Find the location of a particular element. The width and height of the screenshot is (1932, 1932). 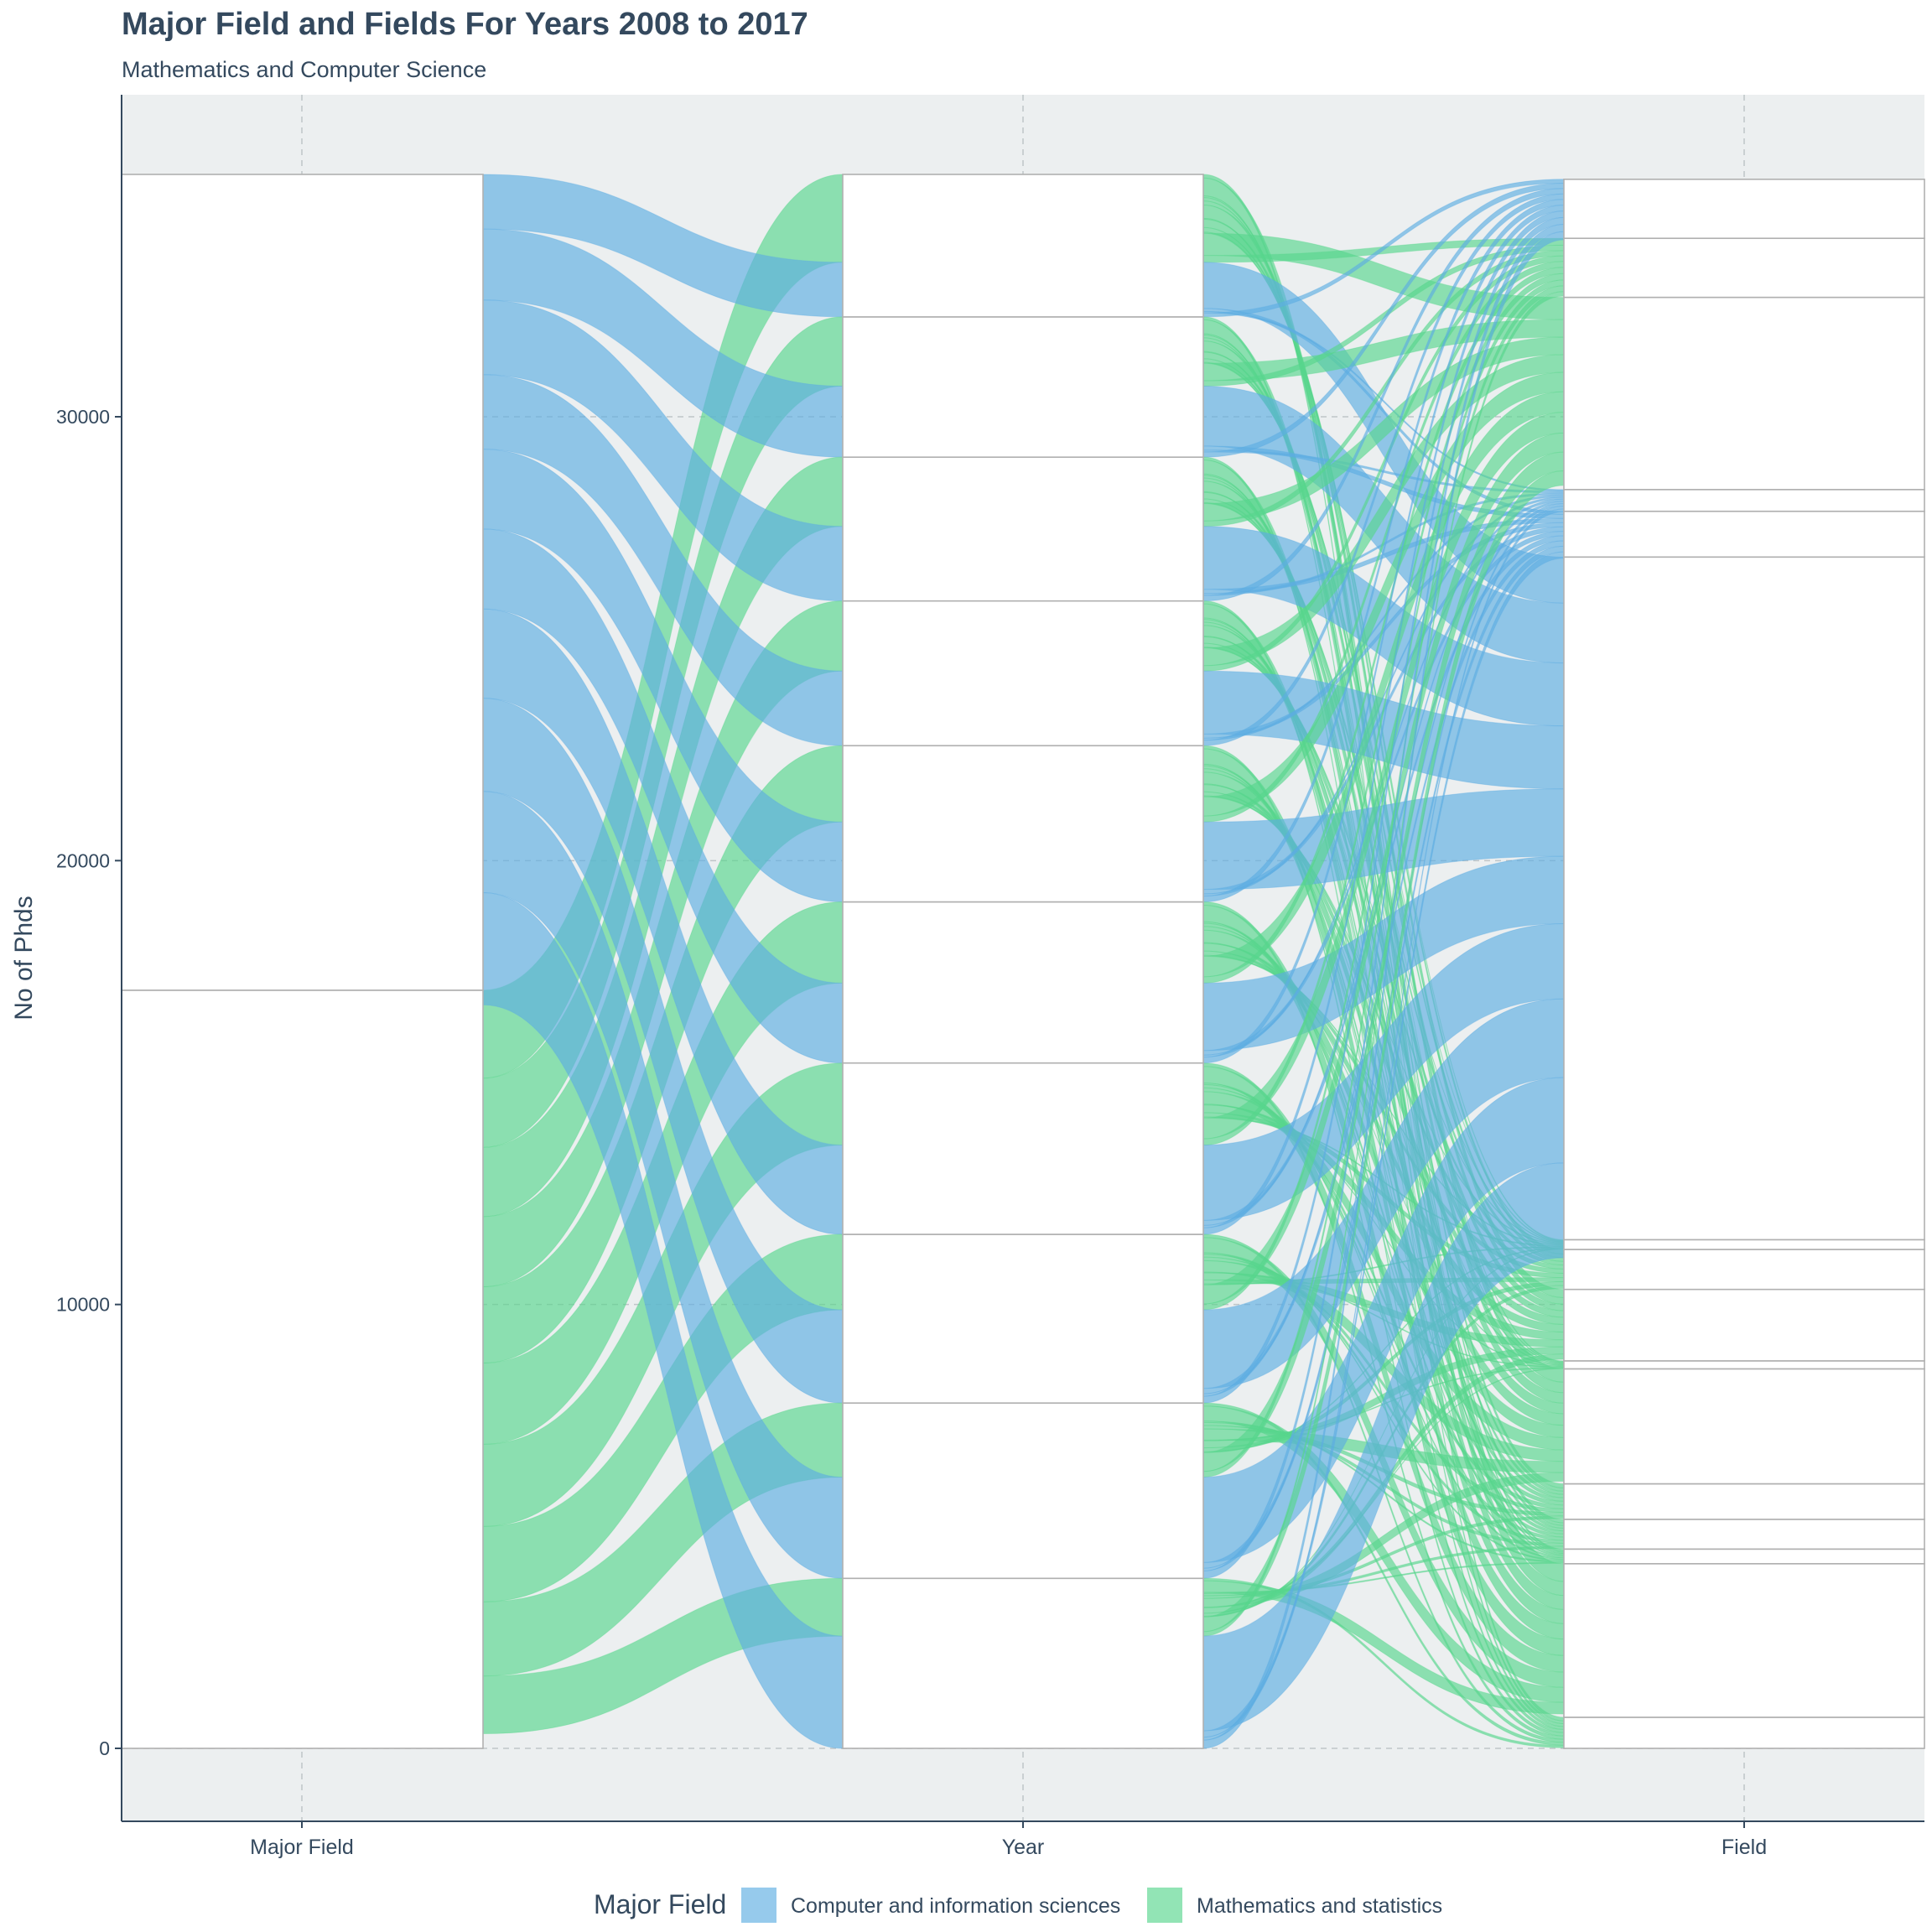

y-tick-label: 10000 is located at coordinates (83, 1305).